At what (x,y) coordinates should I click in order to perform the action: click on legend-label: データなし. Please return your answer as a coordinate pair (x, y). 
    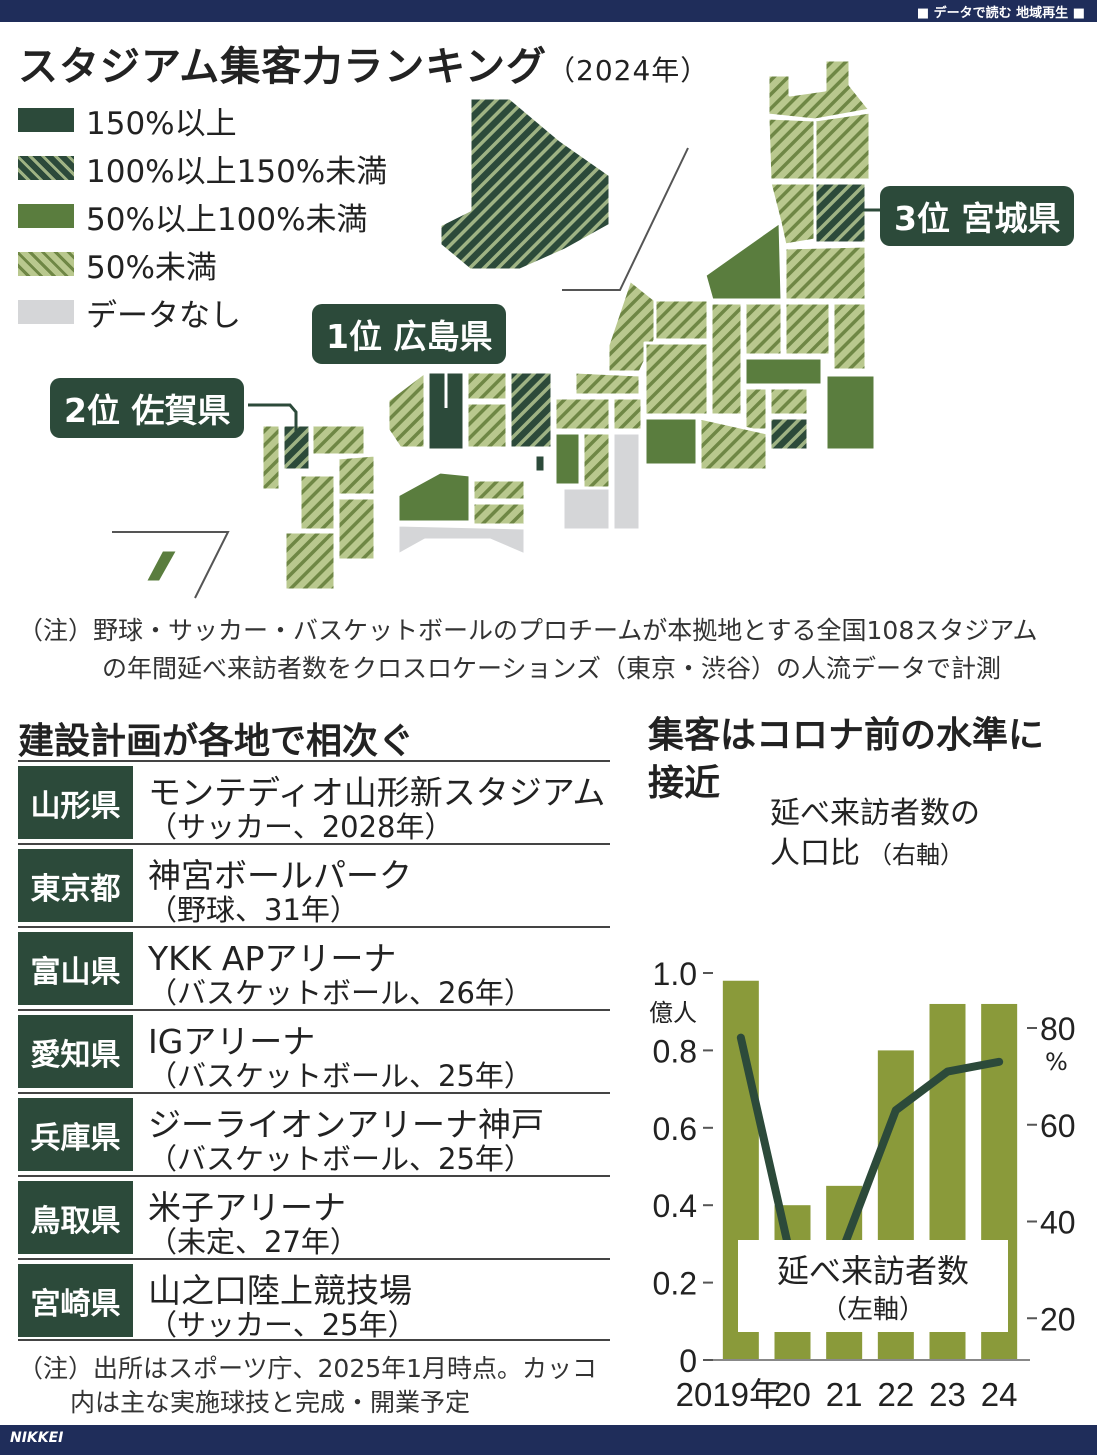
    Looking at the image, I should click on (163, 315).